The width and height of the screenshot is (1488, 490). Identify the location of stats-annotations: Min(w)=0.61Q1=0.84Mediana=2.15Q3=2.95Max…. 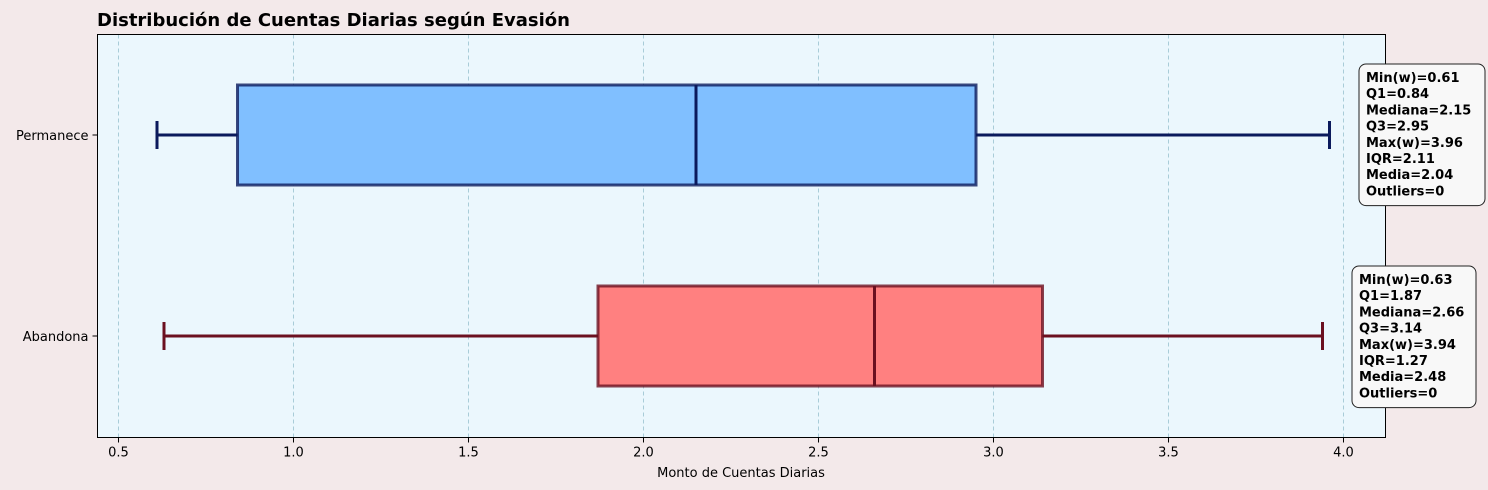
(1418, 236).